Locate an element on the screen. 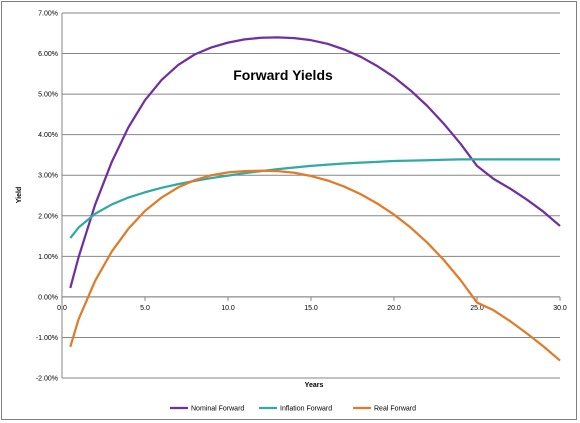 Image resolution: width=580 pixels, height=423 pixels. y-tick-label: 0.00% is located at coordinates (48, 297).